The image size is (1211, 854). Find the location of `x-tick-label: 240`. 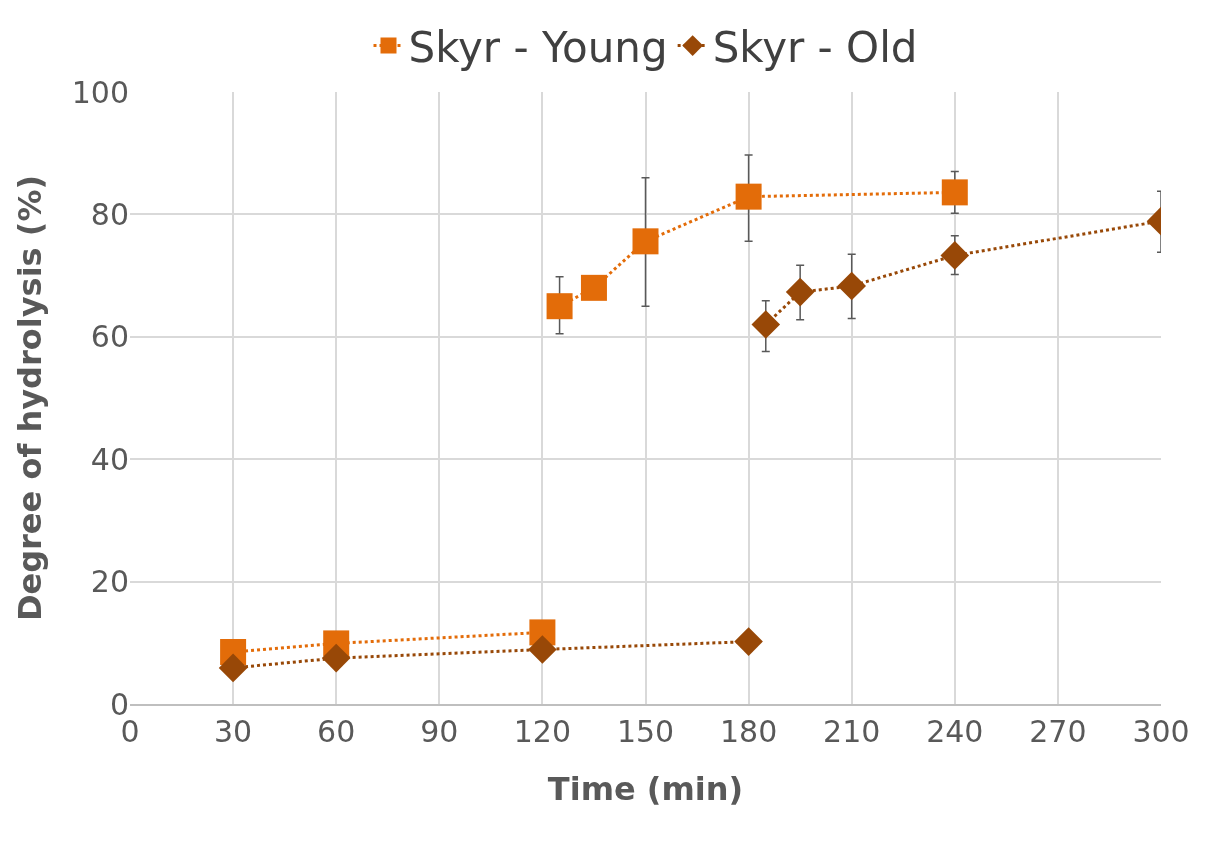

x-tick-label: 240 is located at coordinates (955, 731).